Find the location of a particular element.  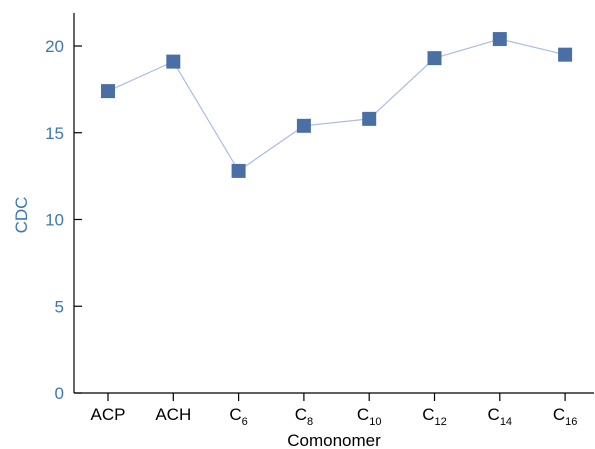

y-tick-label: 0 is located at coordinates (59, 393).